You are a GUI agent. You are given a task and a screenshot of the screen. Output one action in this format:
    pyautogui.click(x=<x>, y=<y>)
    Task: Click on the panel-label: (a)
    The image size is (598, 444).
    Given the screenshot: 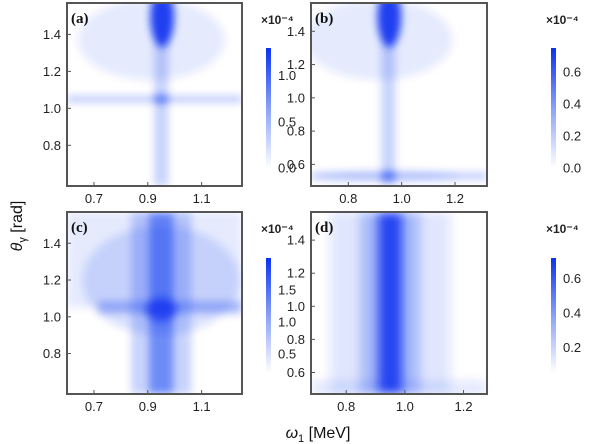 What is the action you would take?
    pyautogui.click(x=80, y=19)
    